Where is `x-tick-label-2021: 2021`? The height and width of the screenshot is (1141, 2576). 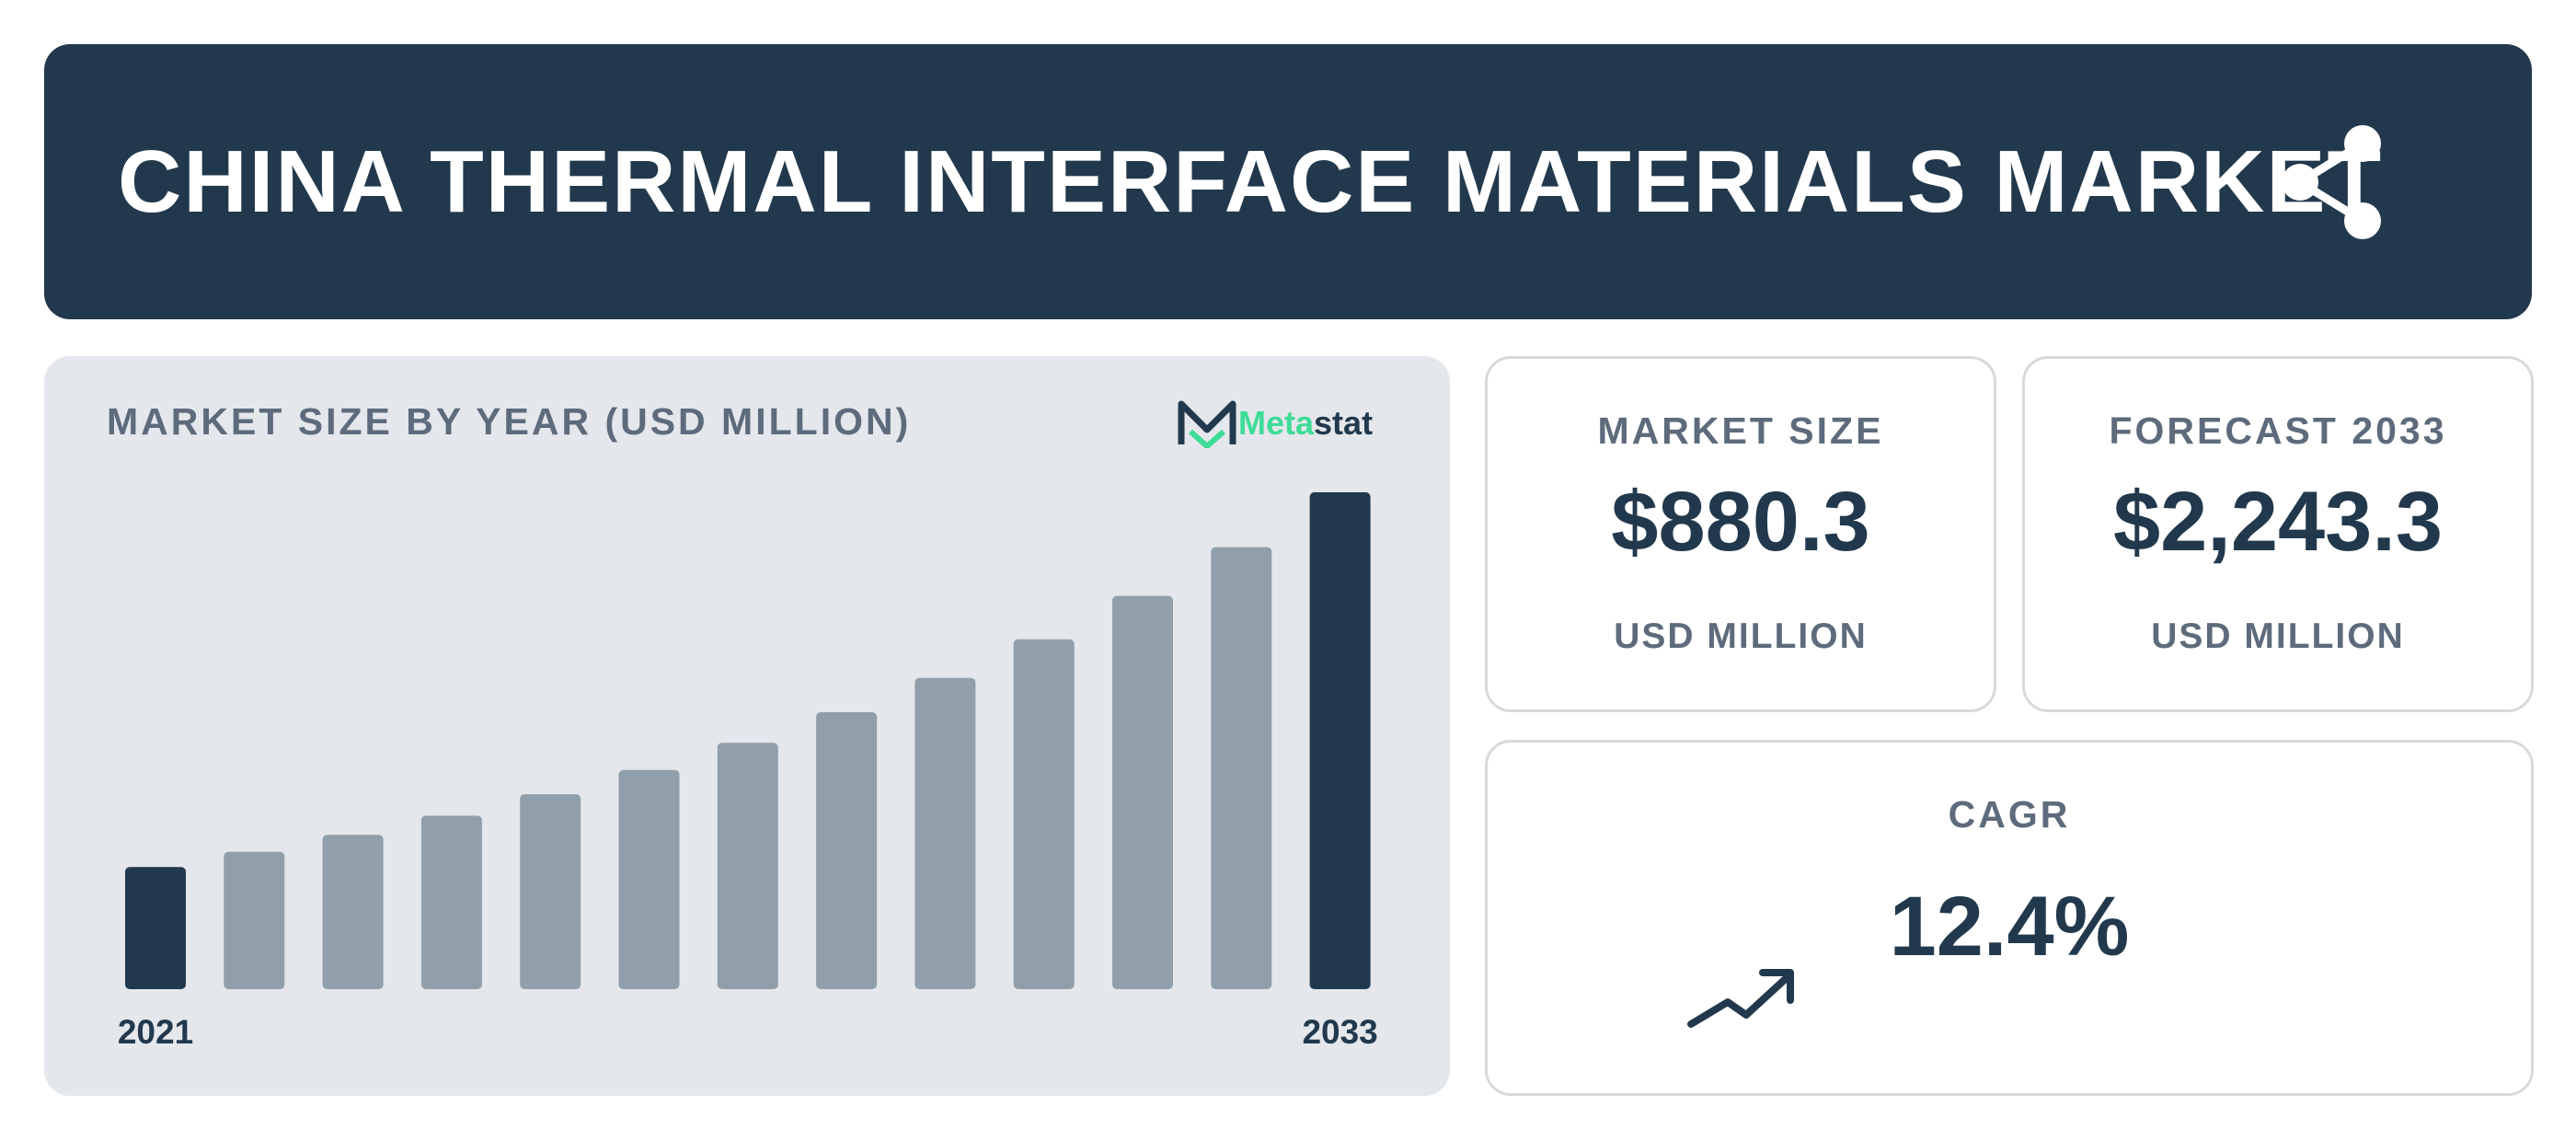 x-tick-label-2021: 2021 is located at coordinates (155, 1032).